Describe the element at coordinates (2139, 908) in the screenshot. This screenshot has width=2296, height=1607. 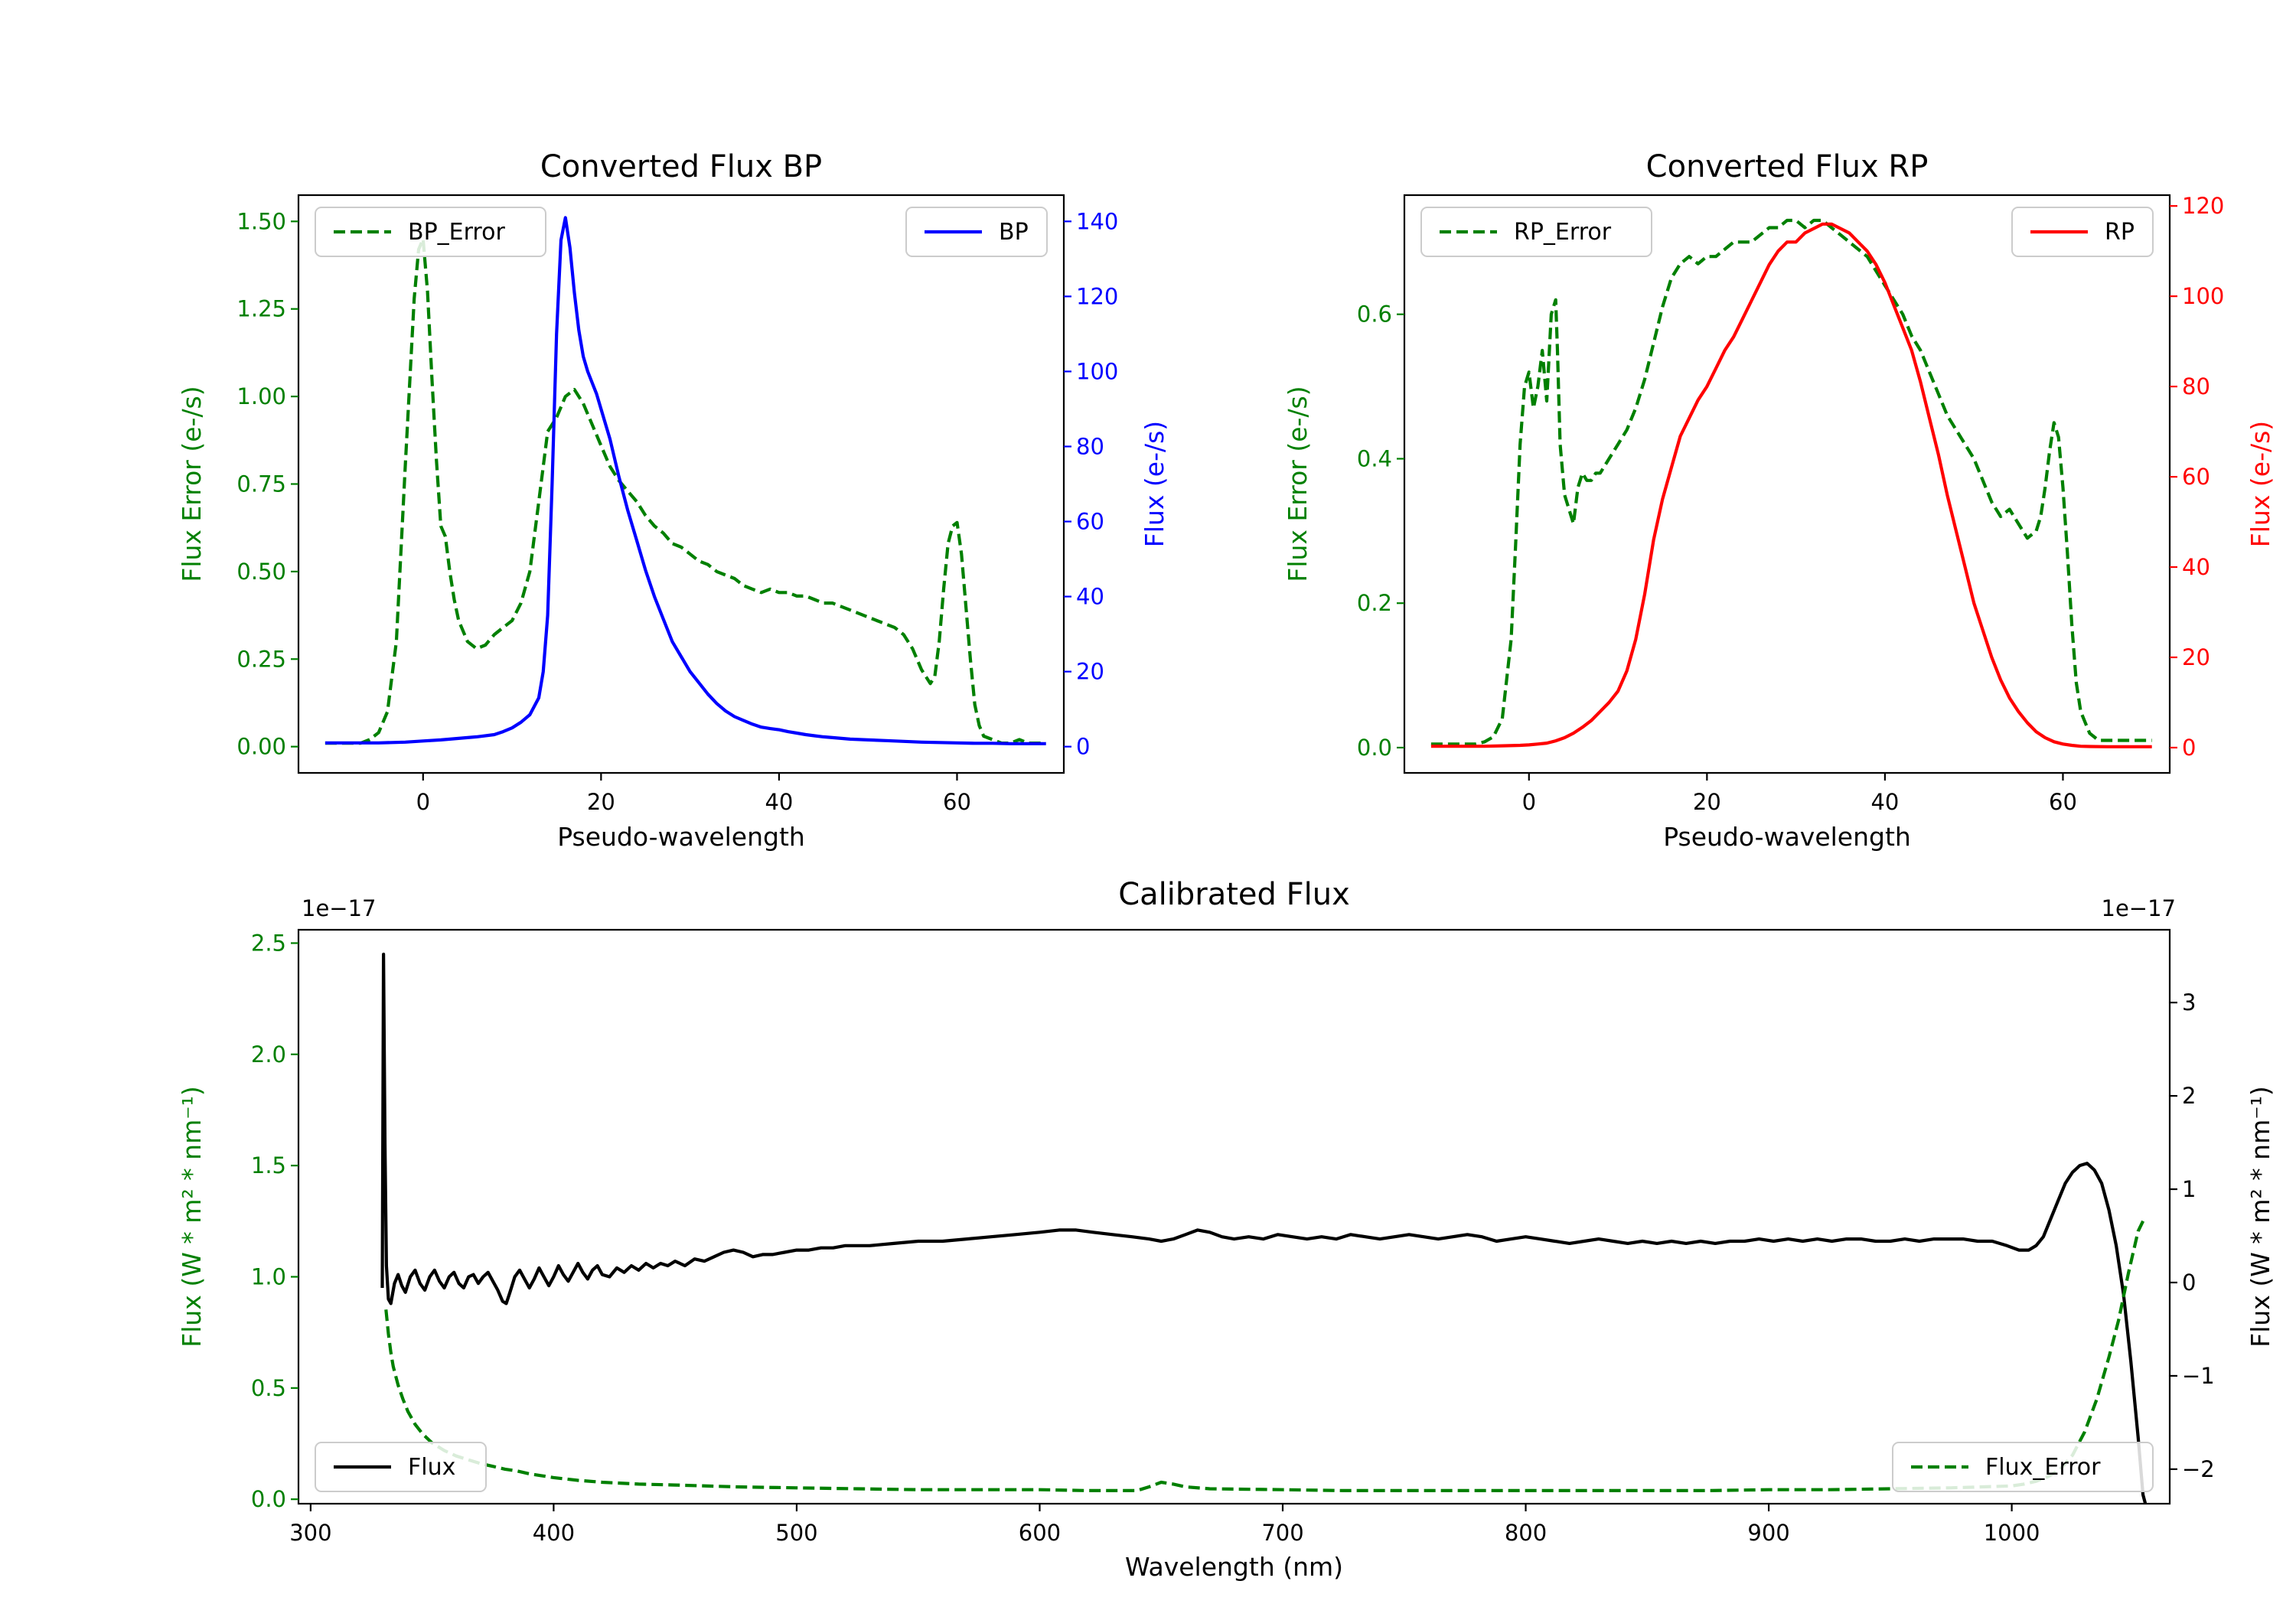
I see `right-axis-offset-text: 1e−17` at that location.